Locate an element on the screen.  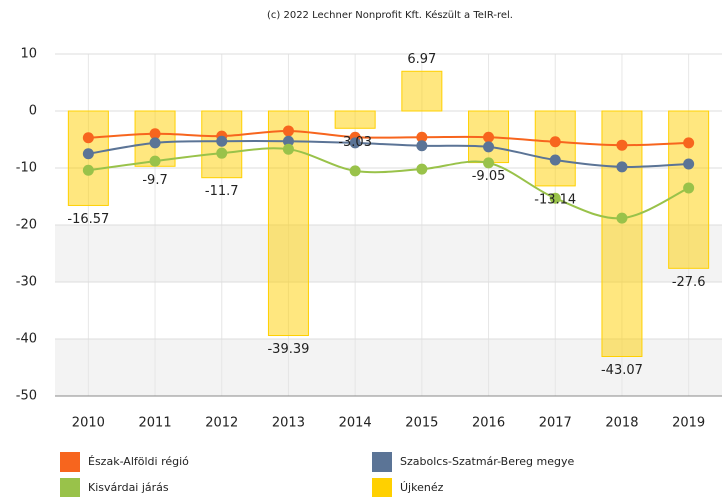
data-label: -3.03 is located at coordinates (355, 142).